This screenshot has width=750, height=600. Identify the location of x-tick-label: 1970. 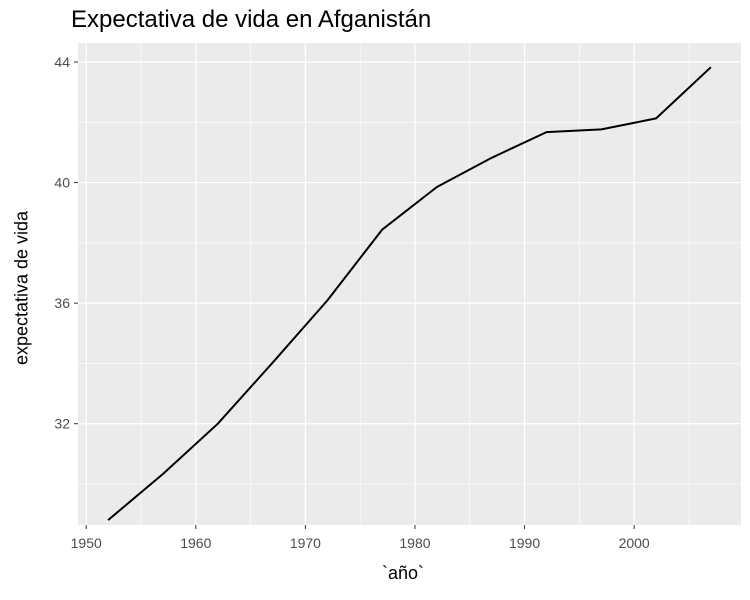
(305, 543).